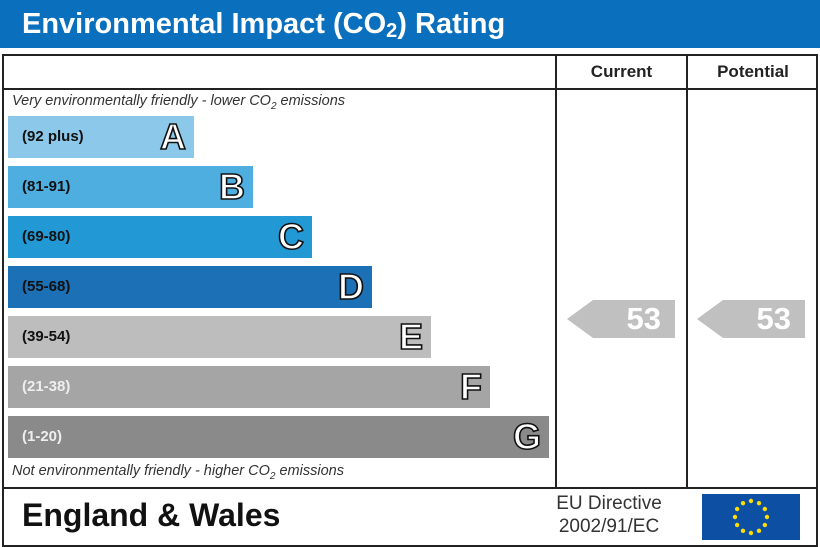 The height and width of the screenshot is (547, 820). I want to click on band-a: (92 plus) A, so click(101, 136).